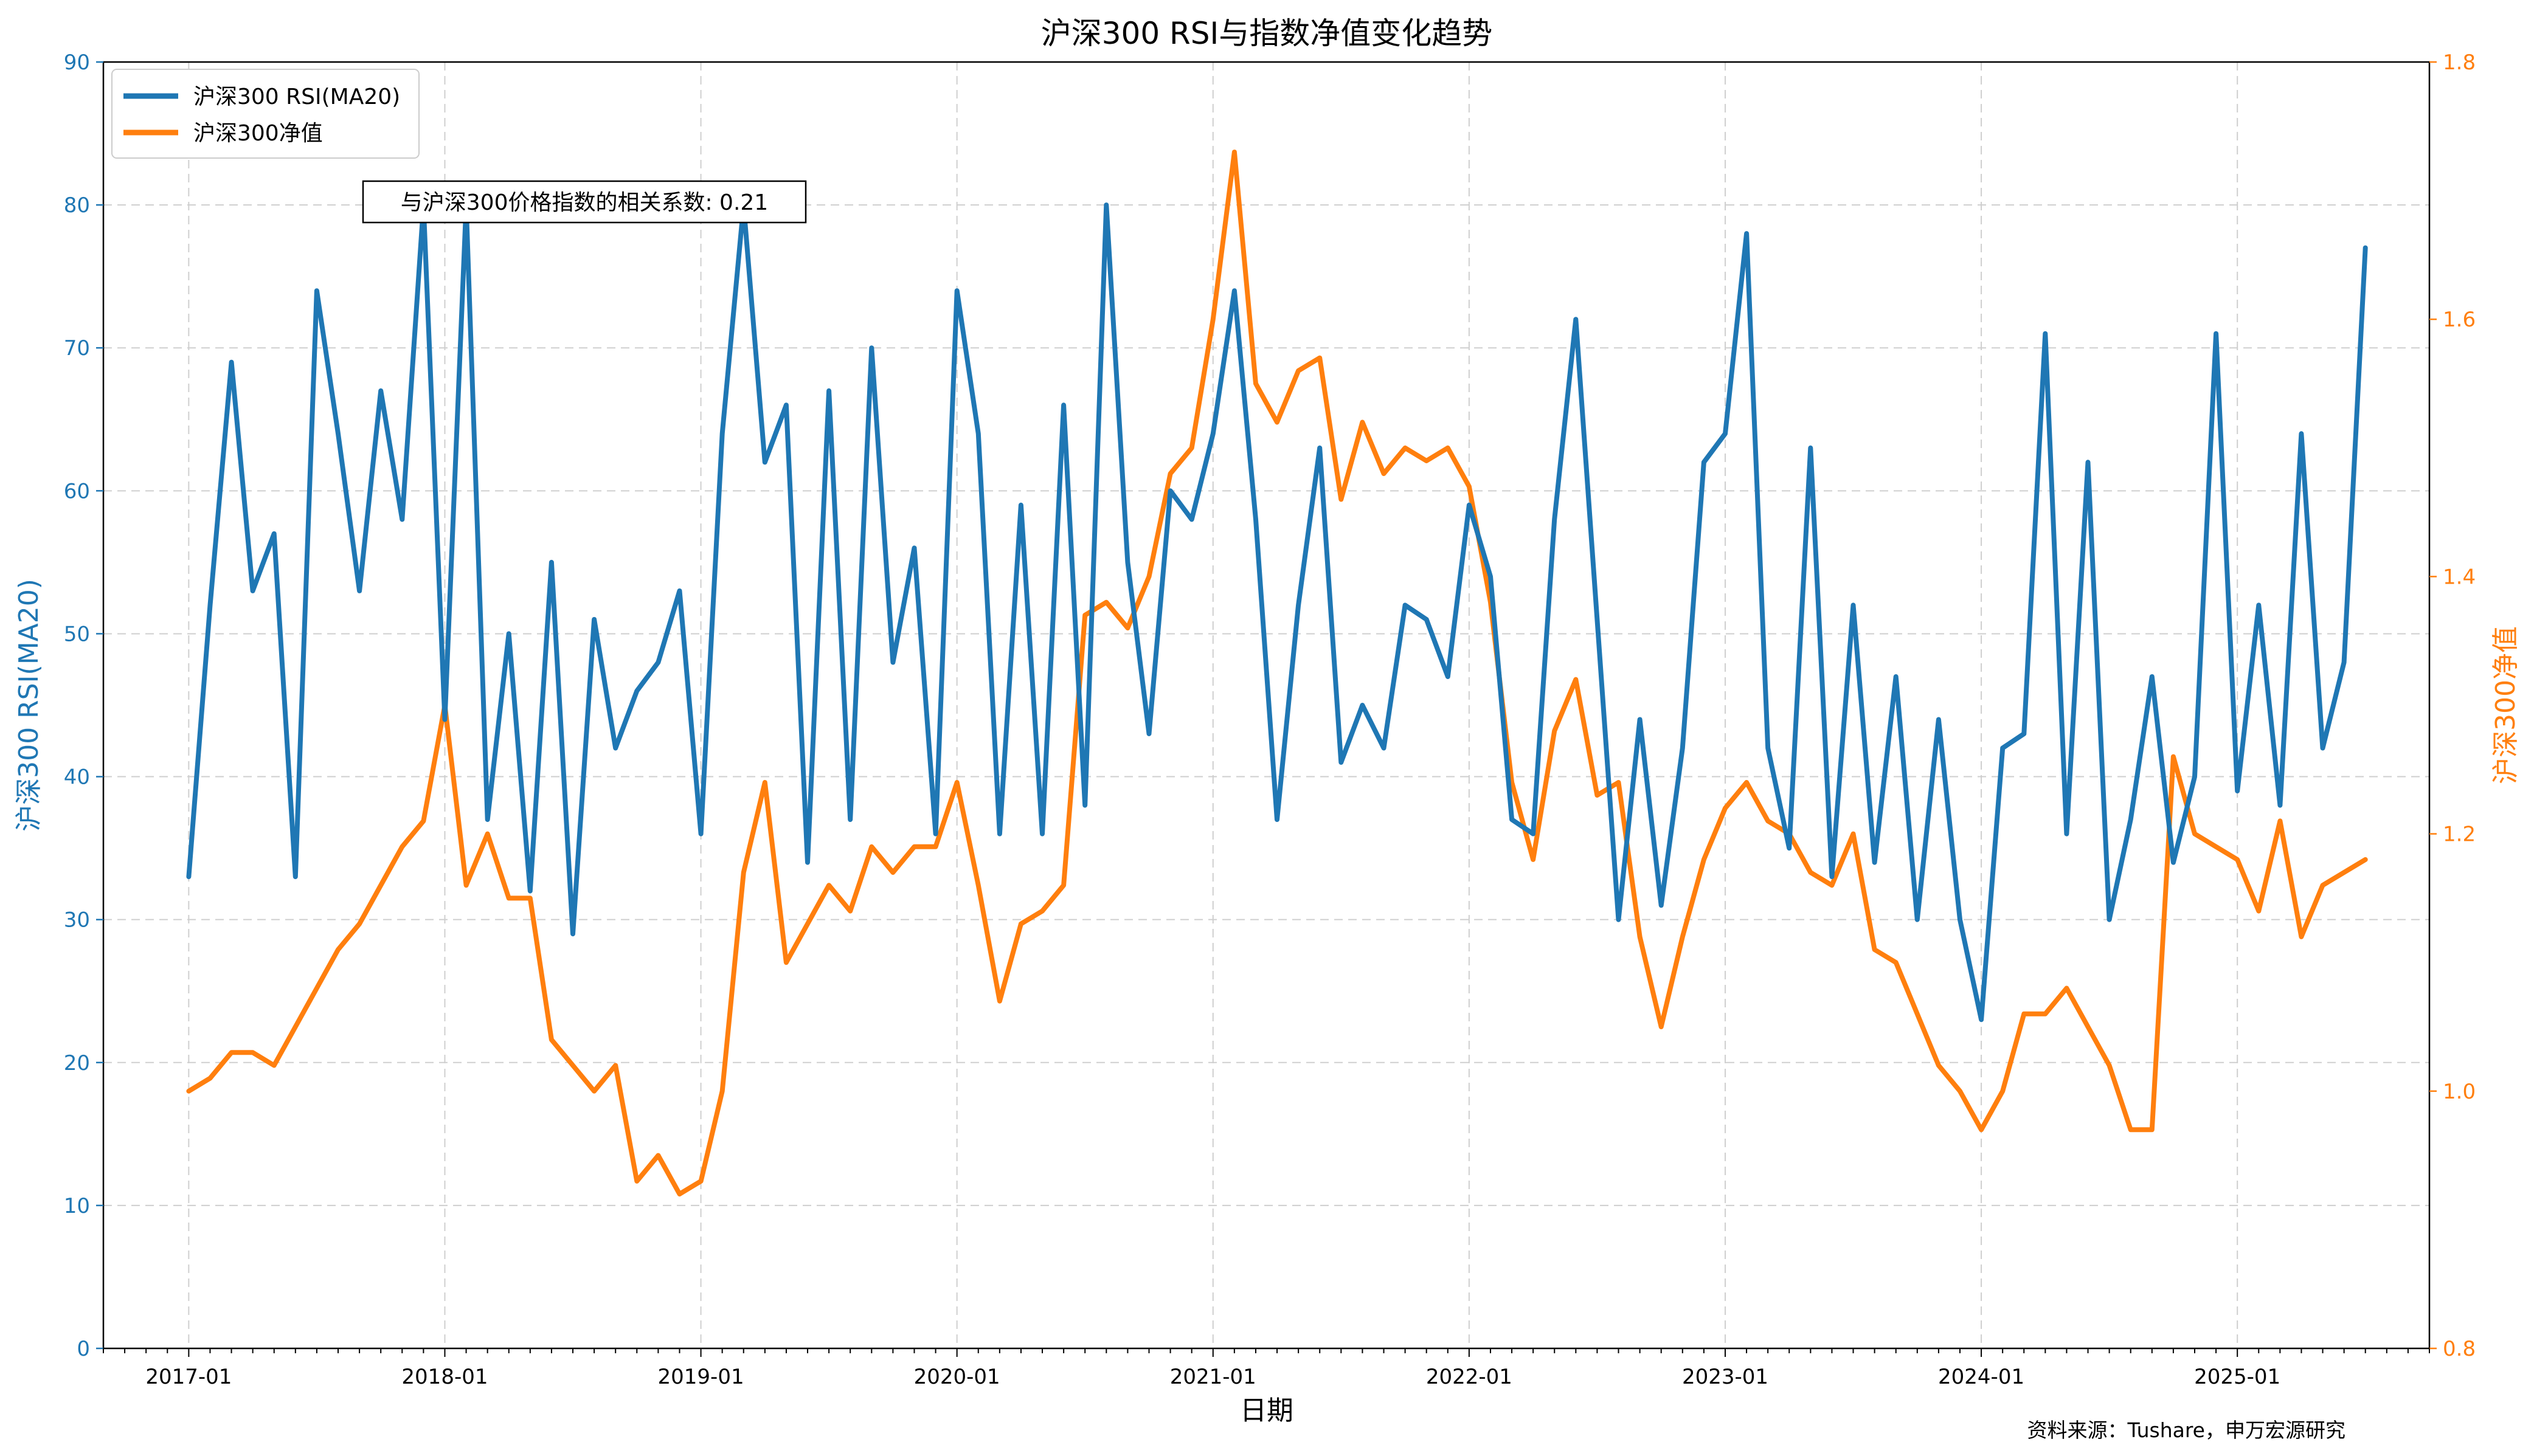 The width and height of the screenshot is (2534, 1456). What do you see at coordinates (77, 634) in the screenshot?
I see `left-tick-label: 50` at bounding box center [77, 634].